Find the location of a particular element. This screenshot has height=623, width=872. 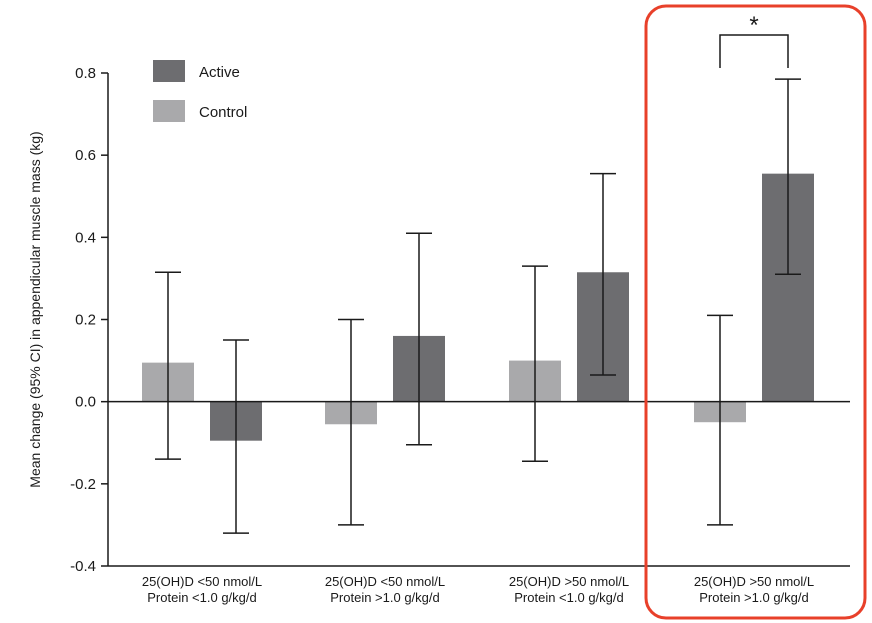

y-axis: 0.8 0.6 0.4 0.2 0.0 -0.2 -0.4 is located at coordinates (89, 320).